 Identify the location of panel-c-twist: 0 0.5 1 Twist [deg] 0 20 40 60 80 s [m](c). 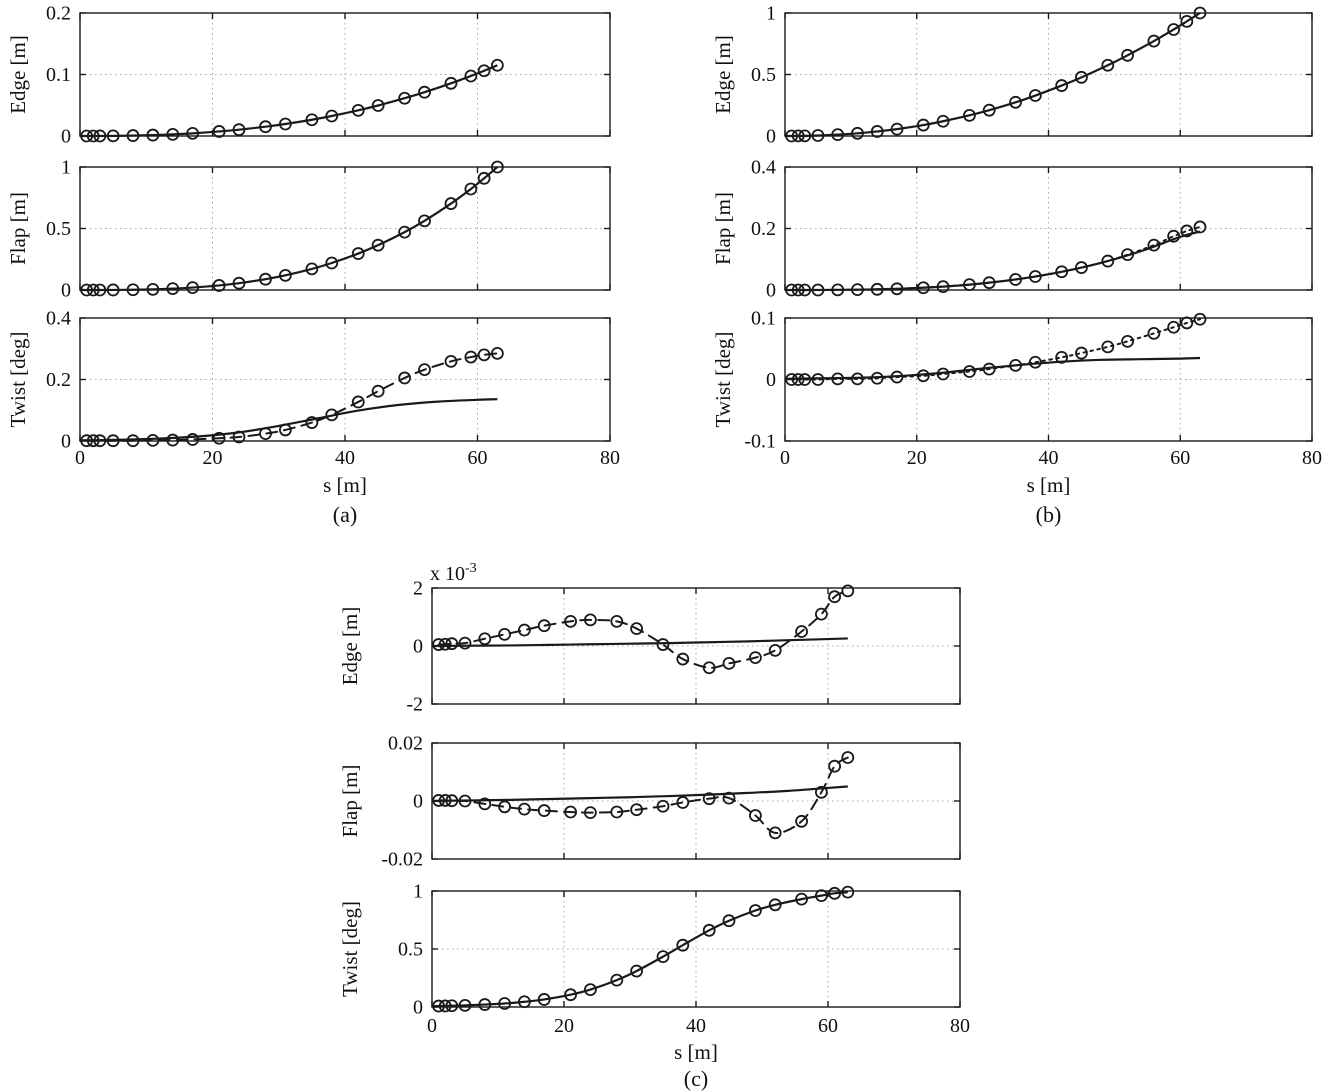
(654, 986).